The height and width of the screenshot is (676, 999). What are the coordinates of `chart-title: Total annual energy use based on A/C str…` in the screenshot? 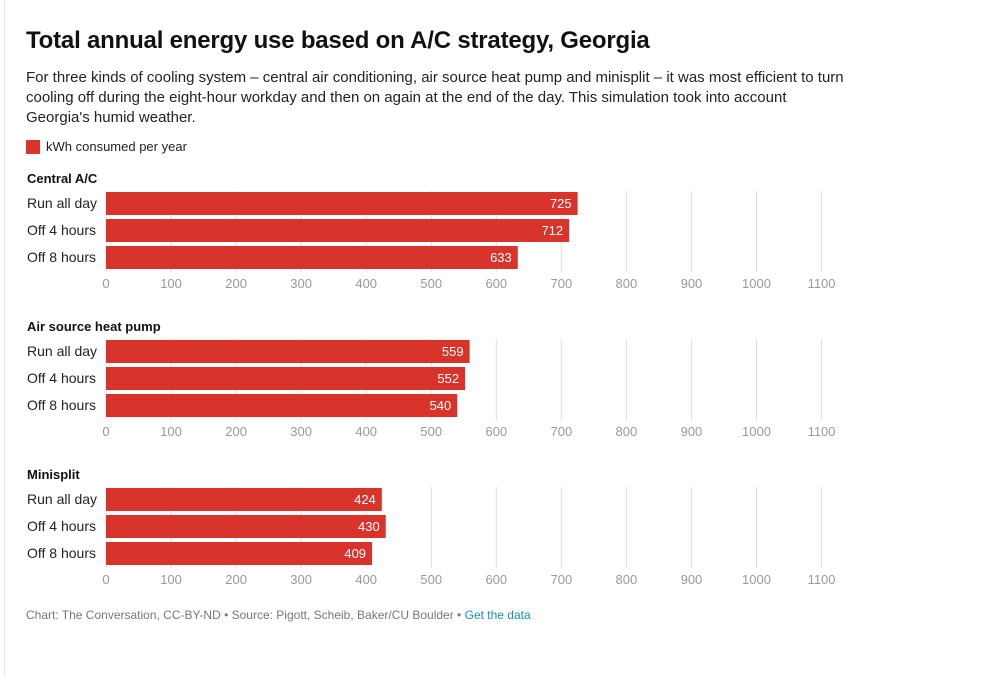 It's located at (338, 40).